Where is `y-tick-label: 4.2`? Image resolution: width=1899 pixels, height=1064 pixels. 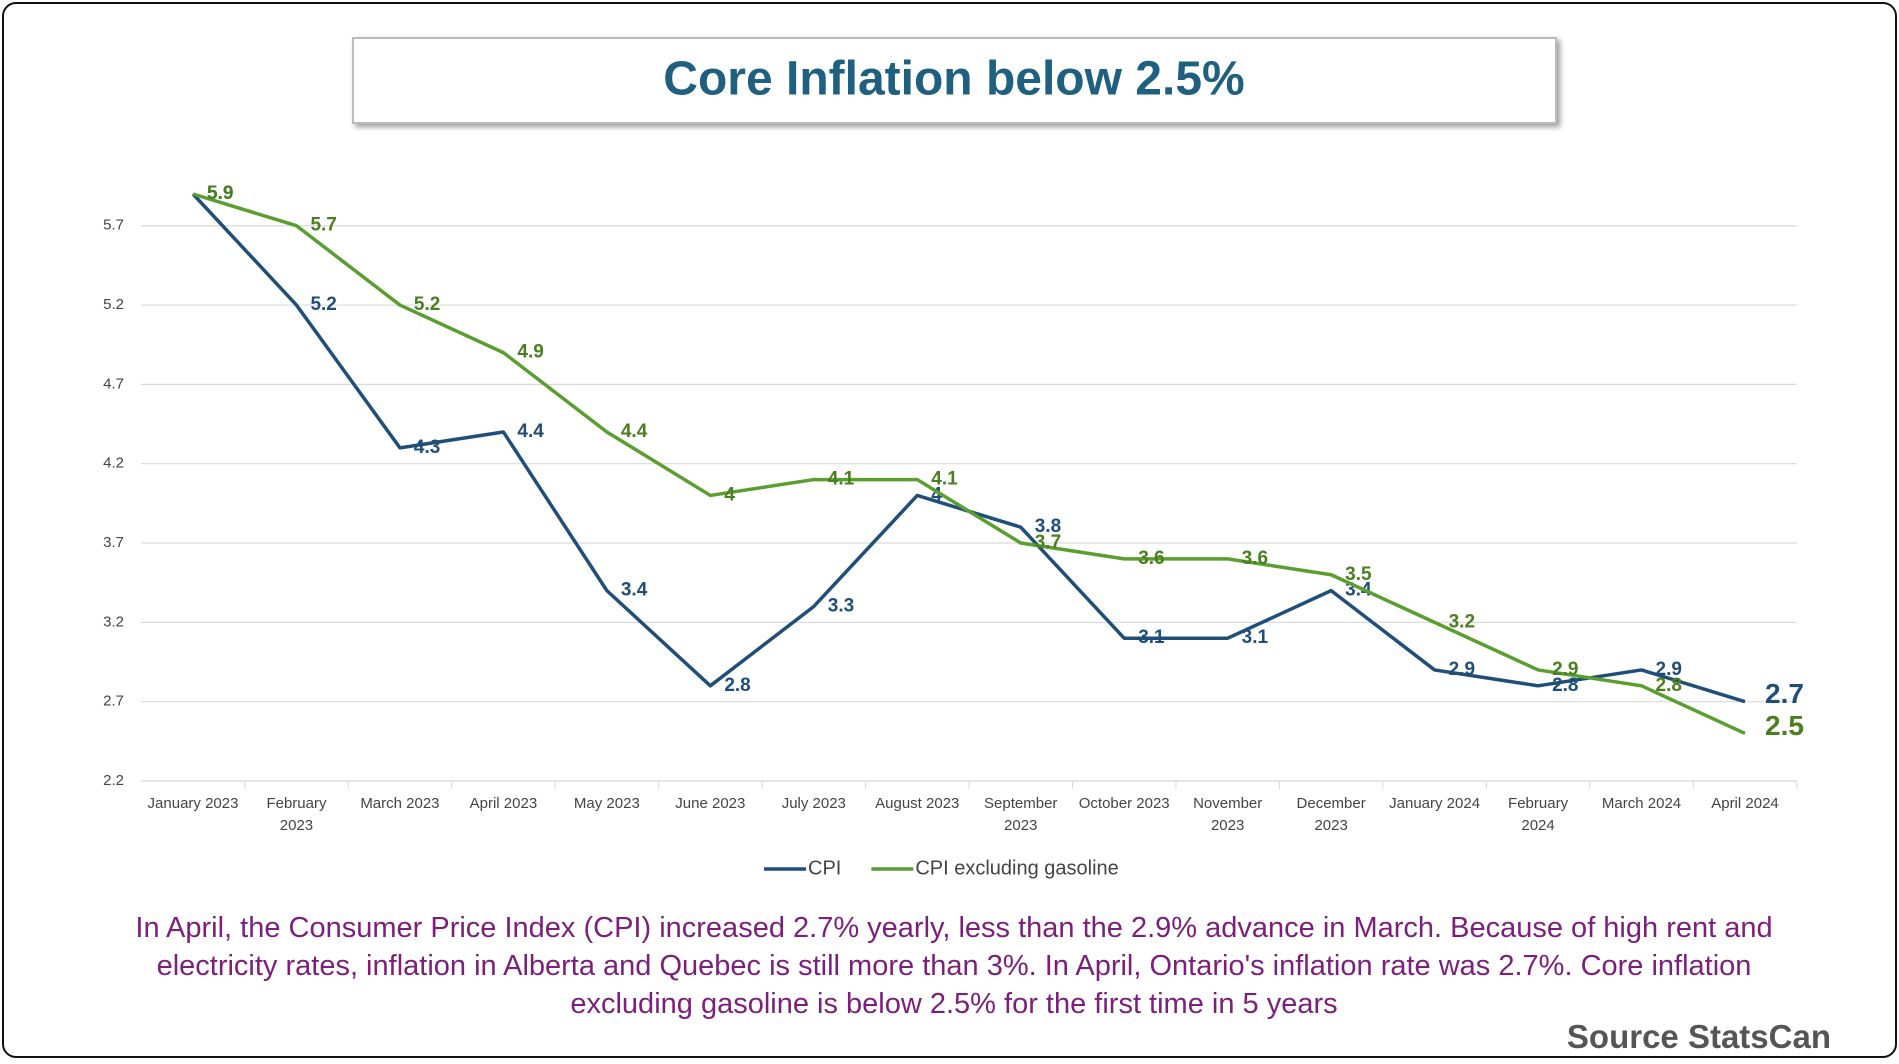 y-tick-label: 4.2 is located at coordinates (113, 463).